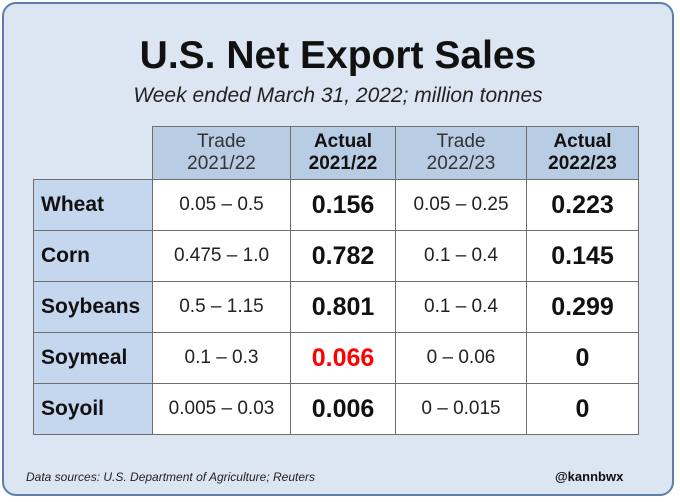 This screenshot has width=680, height=502. Describe the element at coordinates (582, 256) in the screenshot. I see `actual-value-cell: 0.145` at that location.